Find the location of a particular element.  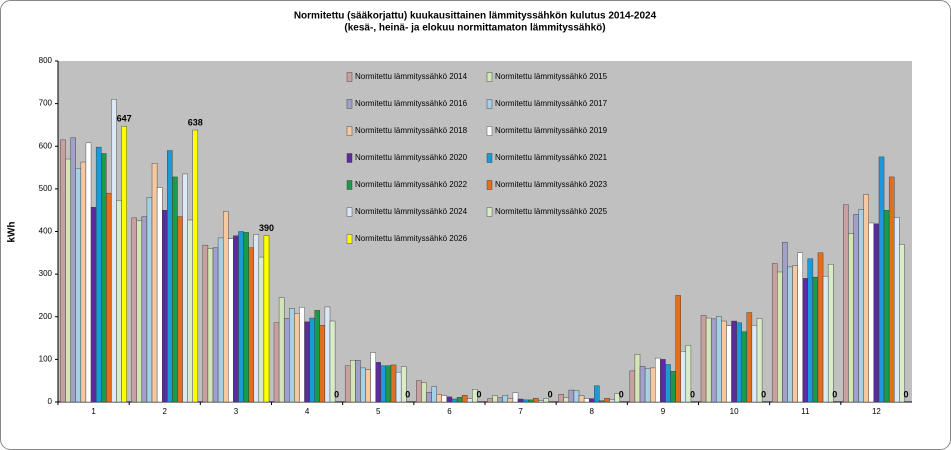

x-tick-label: 3 is located at coordinates (236, 411).